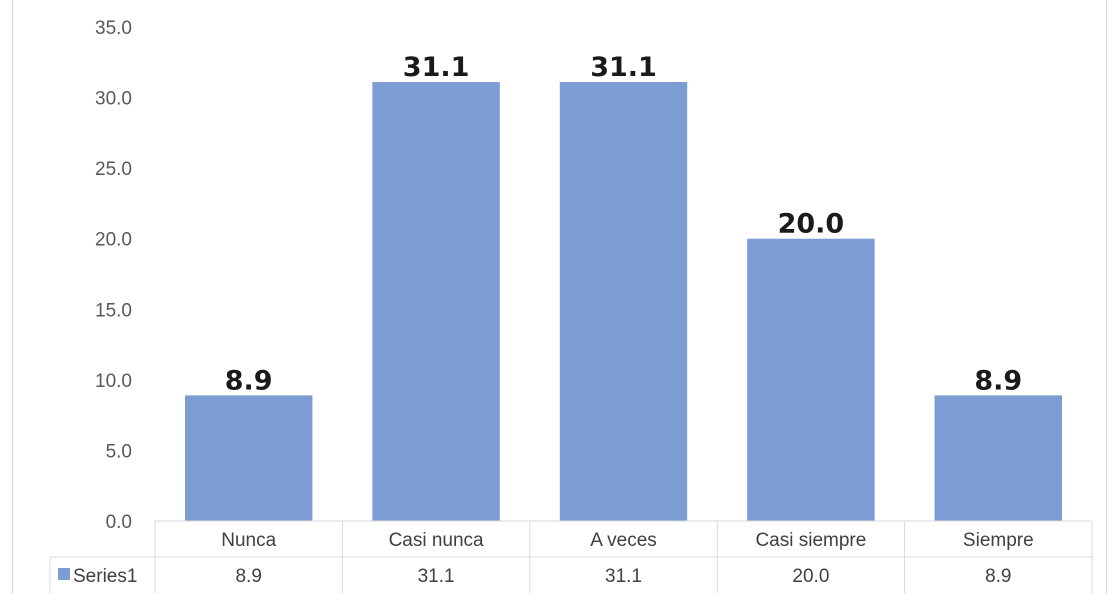  What do you see at coordinates (998, 540) in the screenshot?
I see `category-label: Siempre` at bounding box center [998, 540].